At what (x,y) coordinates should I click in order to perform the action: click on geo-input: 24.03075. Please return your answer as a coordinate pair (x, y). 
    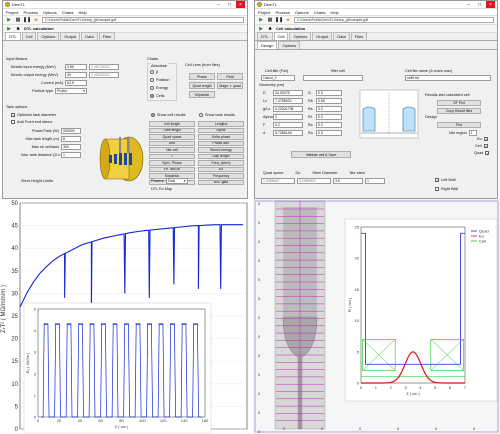
    Looking at the image, I should click on (288, 93).